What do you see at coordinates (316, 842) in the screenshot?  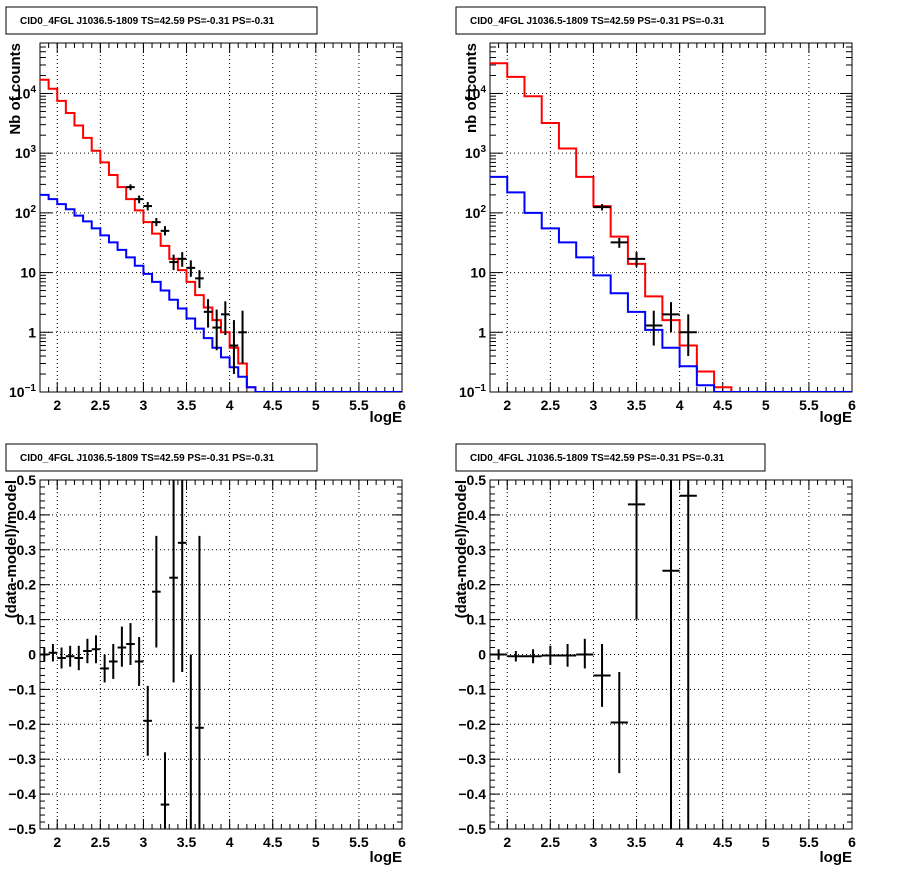 I see `x-tick-label: 5` at bounding box center [316, 842].